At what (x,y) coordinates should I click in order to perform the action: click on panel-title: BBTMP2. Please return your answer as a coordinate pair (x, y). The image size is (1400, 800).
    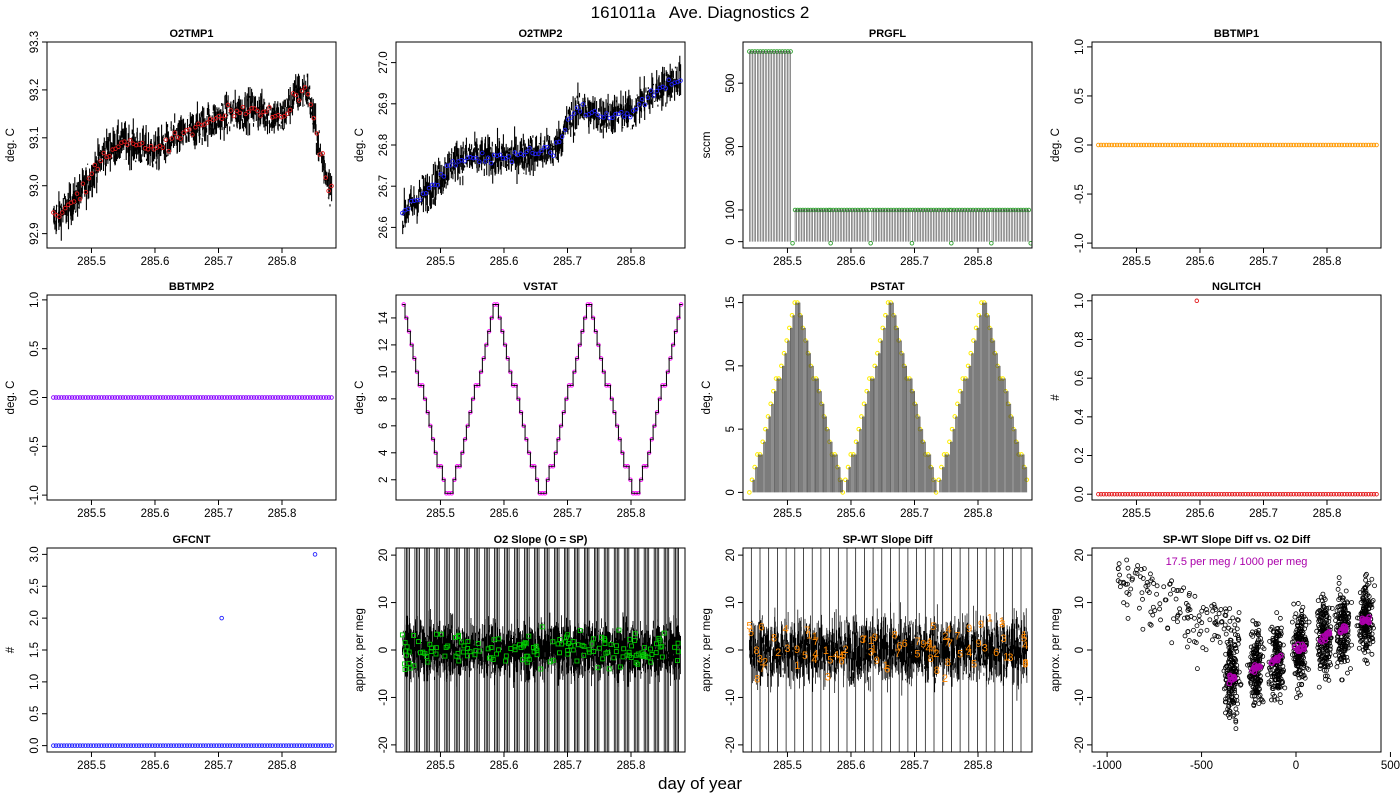
    Looking at the image, I should click on (191, 287).